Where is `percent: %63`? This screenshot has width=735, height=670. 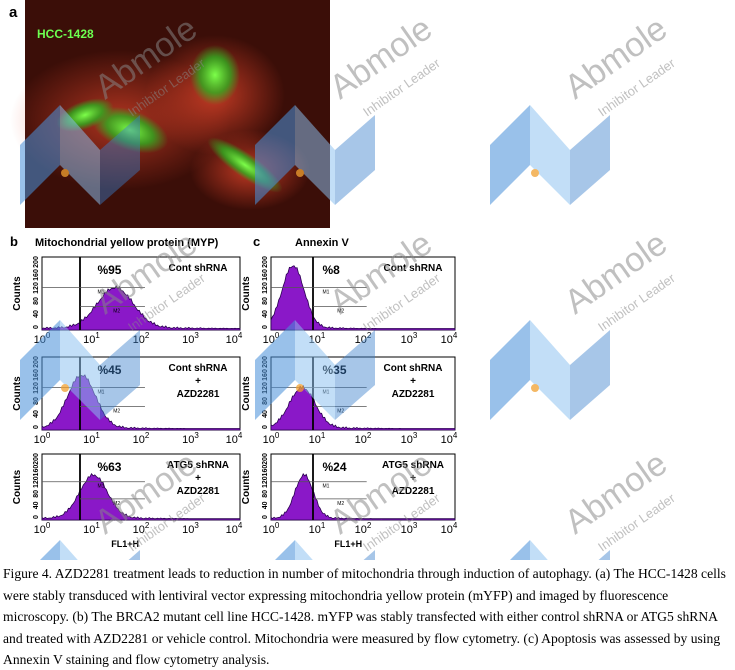
percent: %63 is located at coordinates (109, 467).